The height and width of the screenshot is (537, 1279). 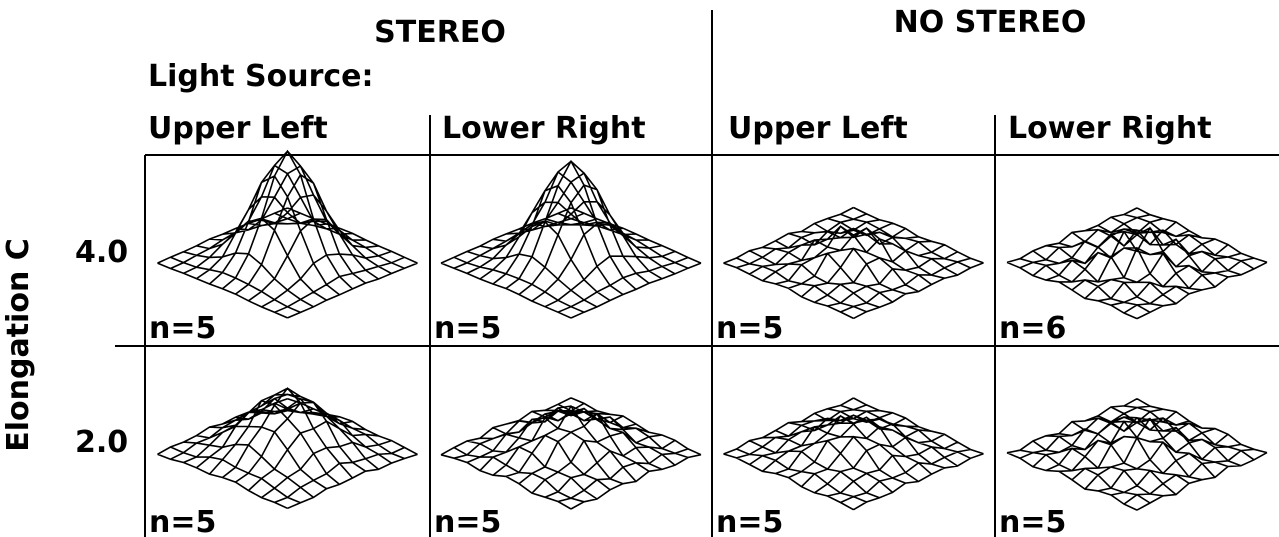 I want to click on heading: NO STEREO, so click(x=990, y=22).